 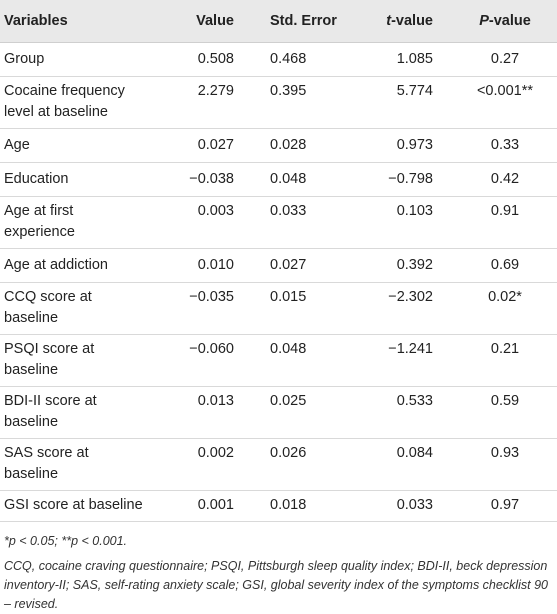 I want to click on cell-variable: BDI-II score at baseline, so click(x=75, y=412).